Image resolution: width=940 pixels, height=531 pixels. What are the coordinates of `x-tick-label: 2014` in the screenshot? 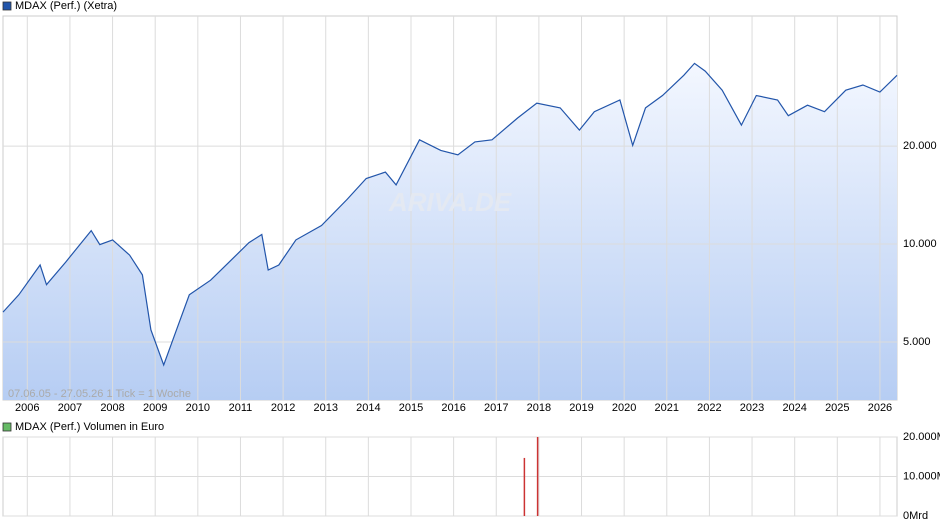 It's located at (368, 408).